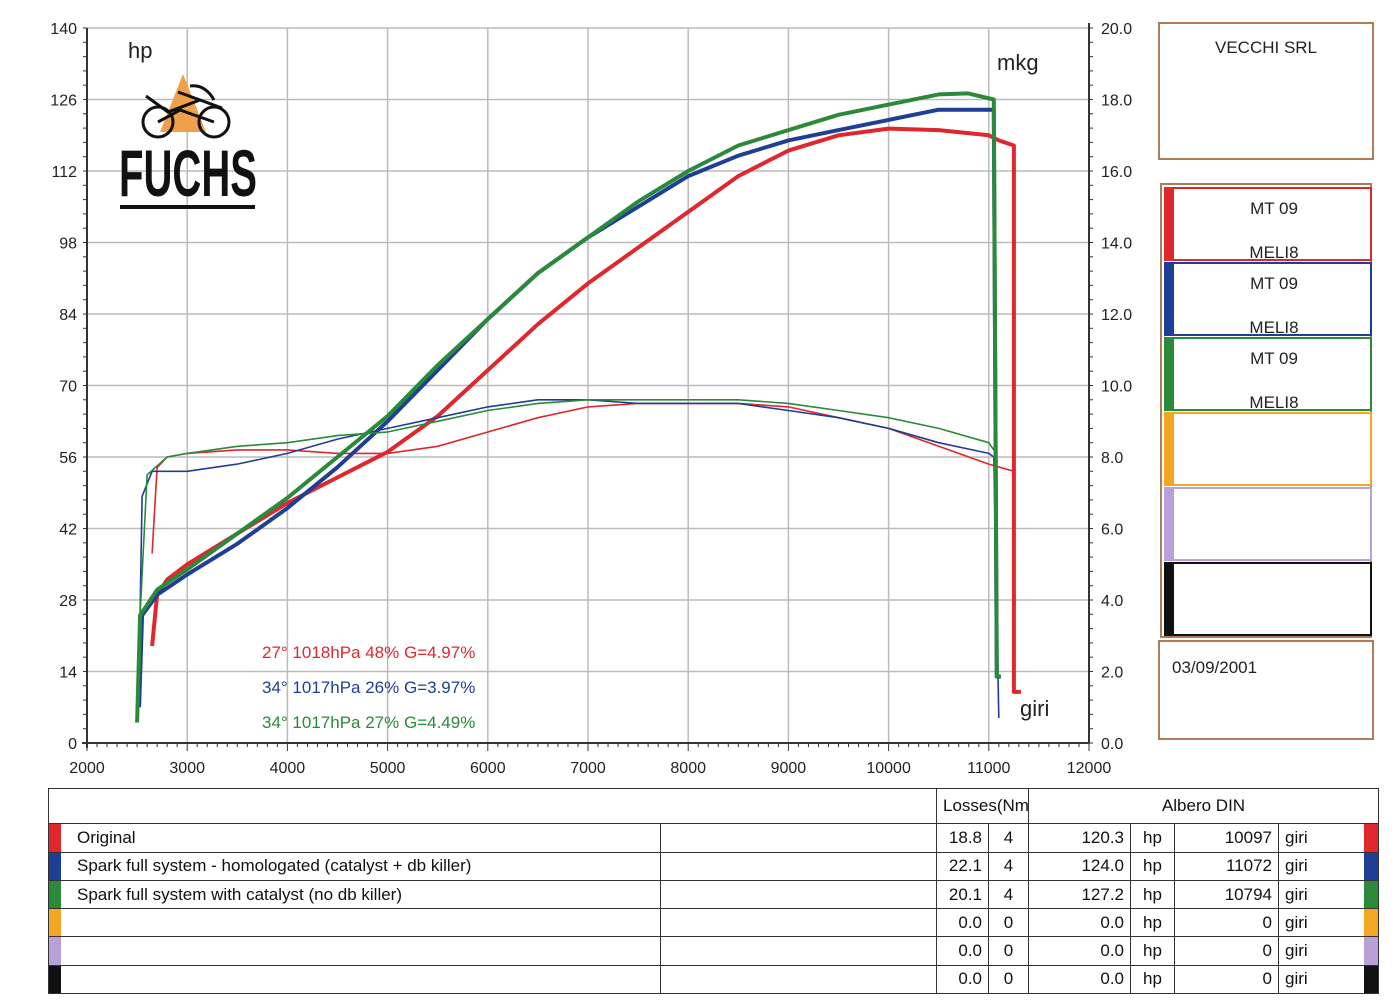 The width and height of the screenshot is (1400, 1000). What do you see at coordinates (1008, 951) in the screenshot?
I see `loss-count: 0` at bounding box center [1008, 951].